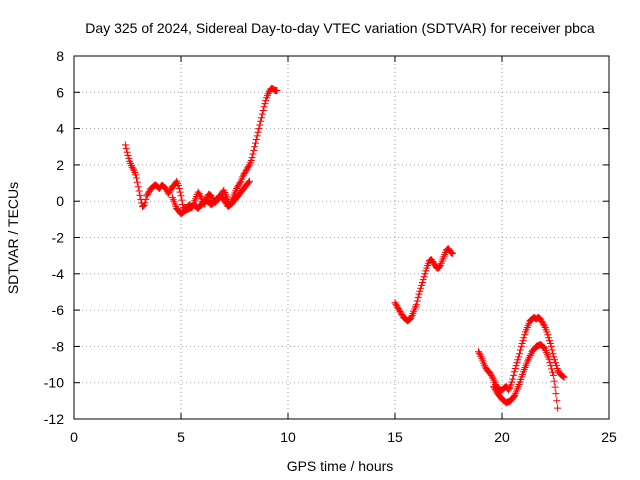 This screenshot has width=640, height=480. Describe the element at coordinates (340, 466) in the screenshot. I see `x-axis-title: GPS time / hours` at that location.